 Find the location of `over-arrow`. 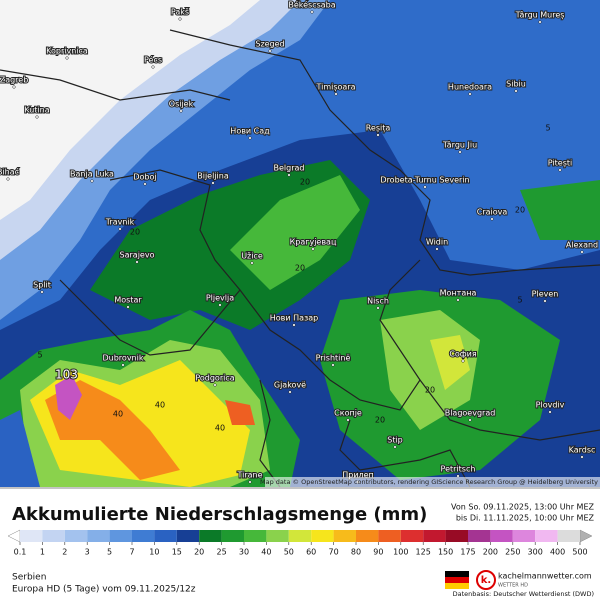

over-arrow is located at coordinates (586, 536).